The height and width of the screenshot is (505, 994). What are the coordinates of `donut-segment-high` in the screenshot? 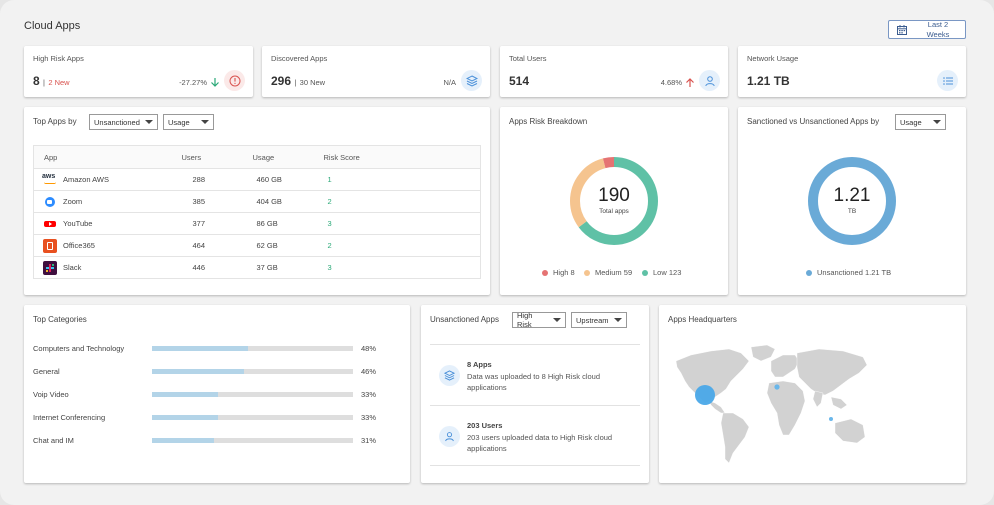 It's located at (614, 201).